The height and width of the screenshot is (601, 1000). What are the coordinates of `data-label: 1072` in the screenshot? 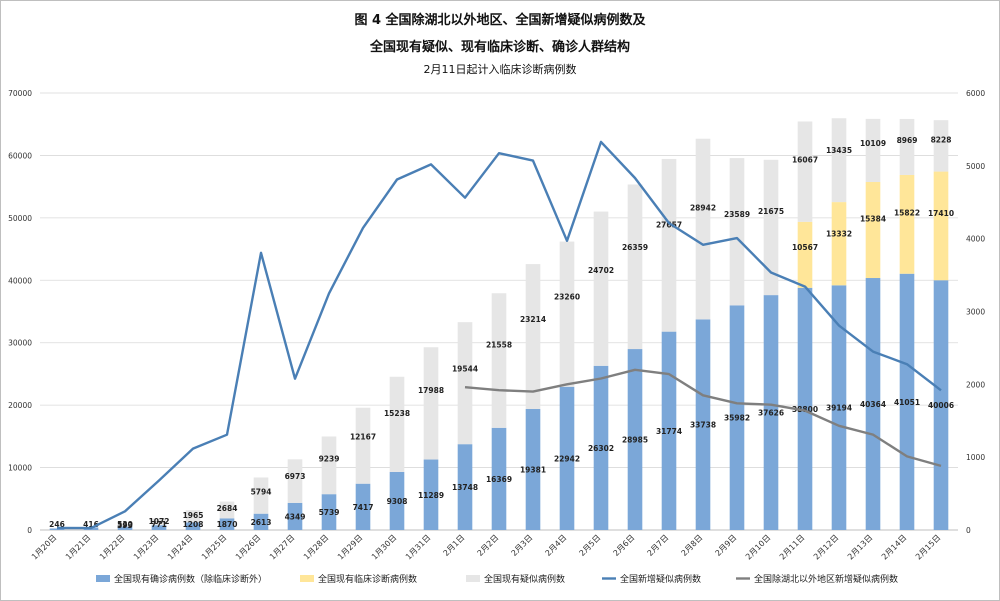 It's located at (159, 521).